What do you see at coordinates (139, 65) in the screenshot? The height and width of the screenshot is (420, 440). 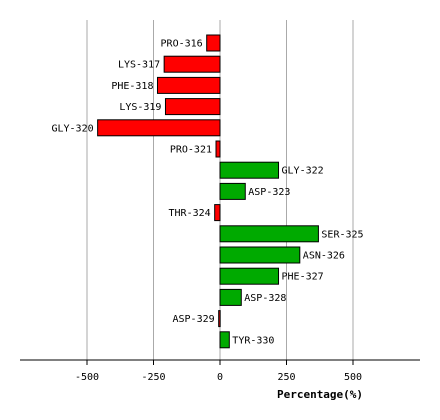 I see `category-label: LYS-317` at bounding box center [139, 65].